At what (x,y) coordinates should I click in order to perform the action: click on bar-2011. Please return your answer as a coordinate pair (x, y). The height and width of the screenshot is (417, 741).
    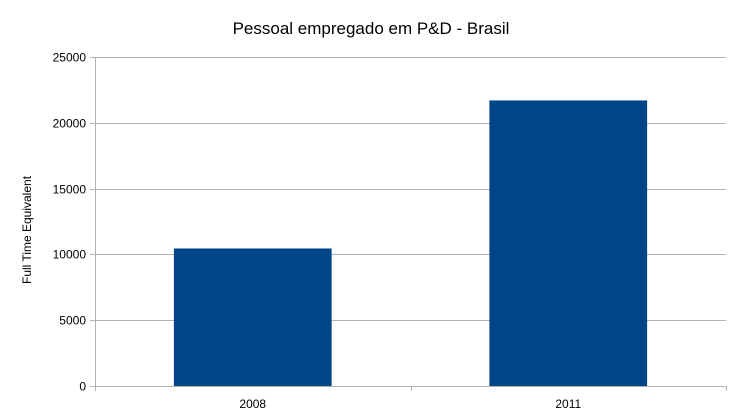
    Looking at the image, I should click on (568, 243).